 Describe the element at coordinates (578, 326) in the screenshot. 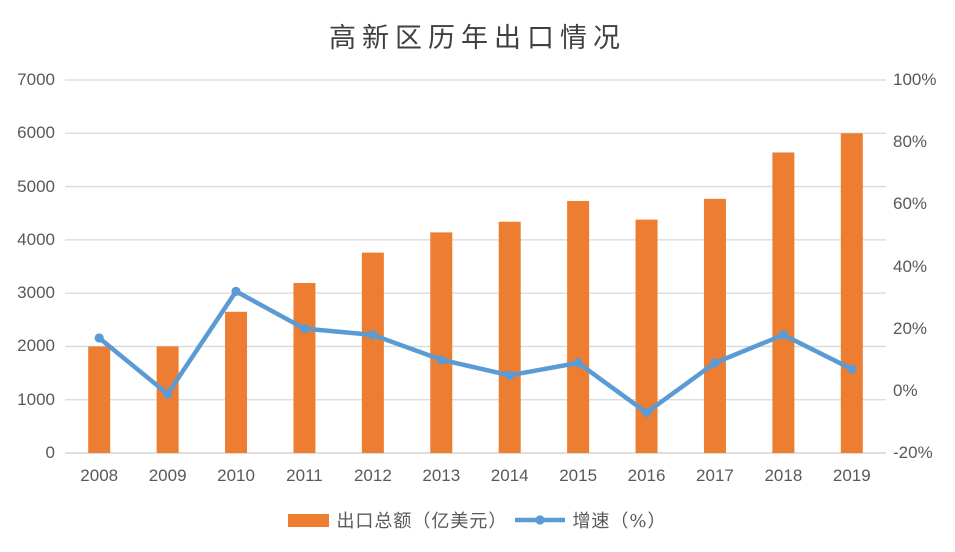

I see `export-bar-2015` at that location.